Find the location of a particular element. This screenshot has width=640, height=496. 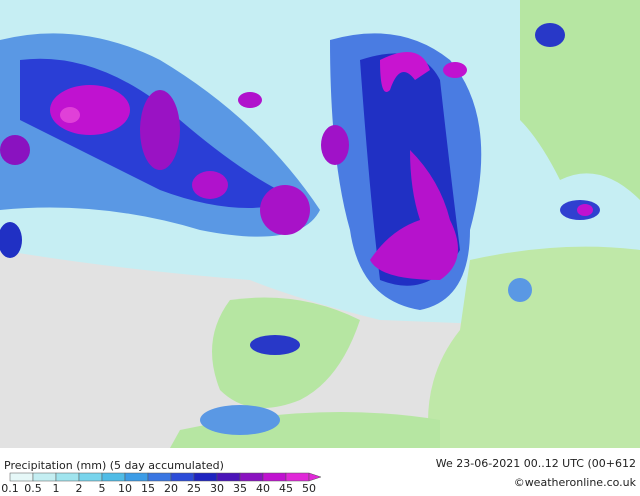

legend-label: 20 is located at coordinates (171, 488).